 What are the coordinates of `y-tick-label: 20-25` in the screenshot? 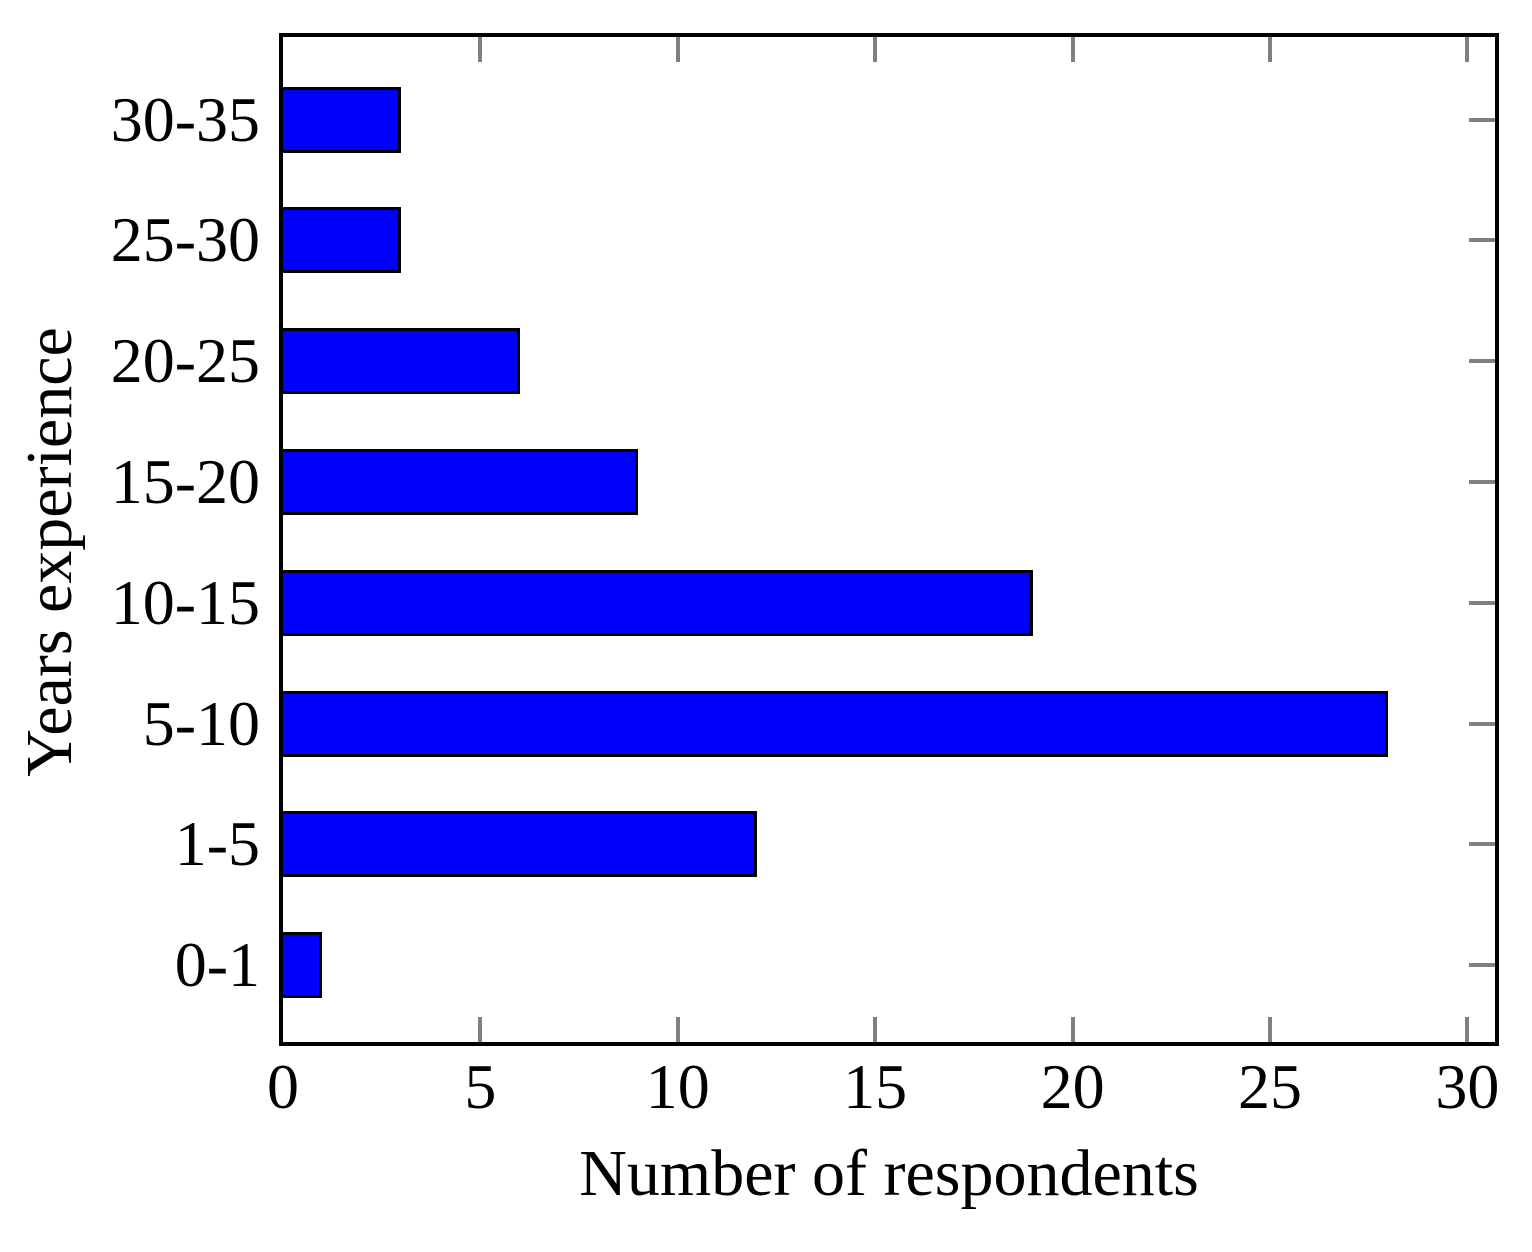 It's located at (185, 360).